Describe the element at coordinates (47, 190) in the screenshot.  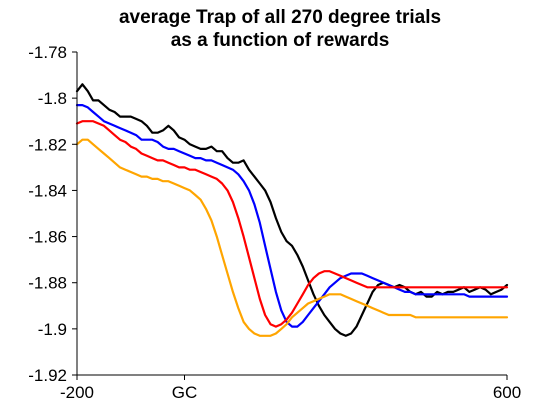
I see `y-tick-label-3: -1.84` at that location.